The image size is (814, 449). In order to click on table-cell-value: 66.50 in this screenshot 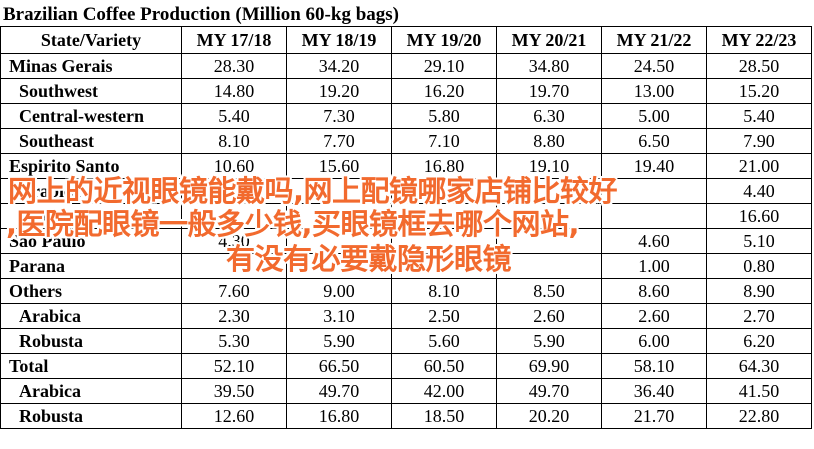, I will do `click(339, 366)`.